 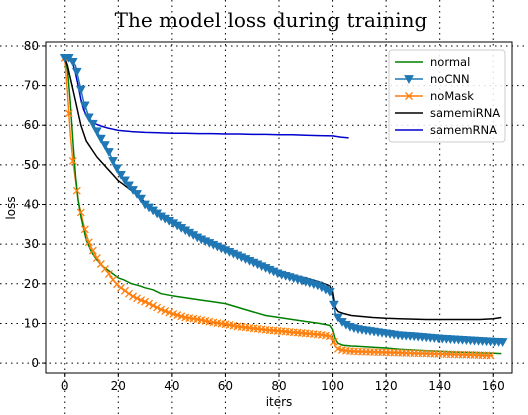 I want to click on y-tick-label: 50, so click(x=31, y=165).